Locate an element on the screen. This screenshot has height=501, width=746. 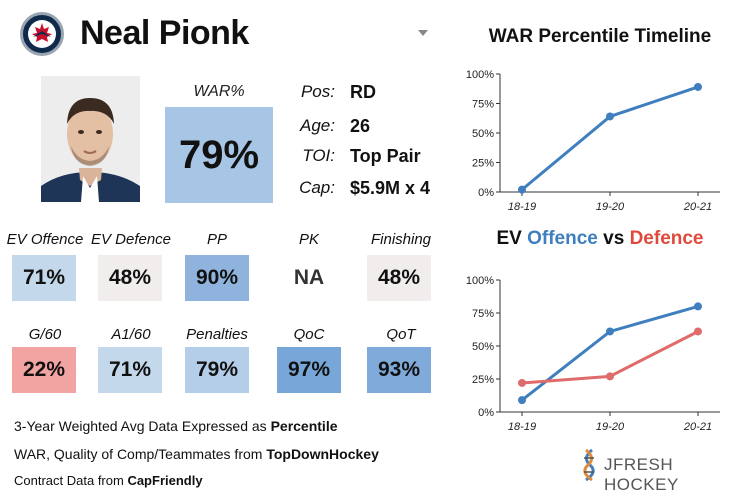
footnote-text: Contract Data from is located at coordinates (71, 480).